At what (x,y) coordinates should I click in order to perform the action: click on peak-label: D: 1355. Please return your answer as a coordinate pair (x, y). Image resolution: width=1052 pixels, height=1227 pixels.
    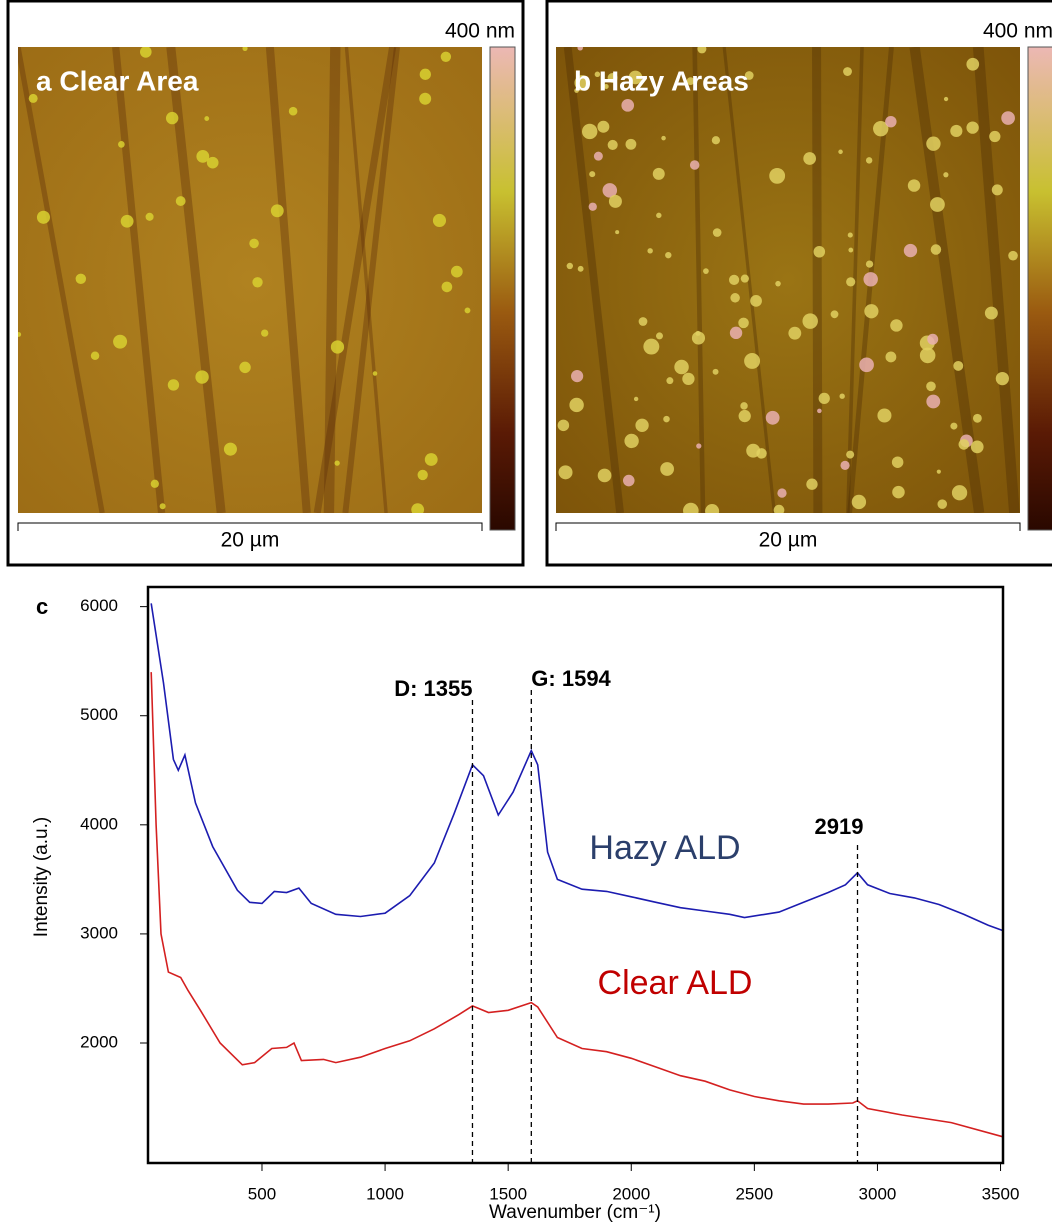
    Looking at the image, I should click on (433, 688).